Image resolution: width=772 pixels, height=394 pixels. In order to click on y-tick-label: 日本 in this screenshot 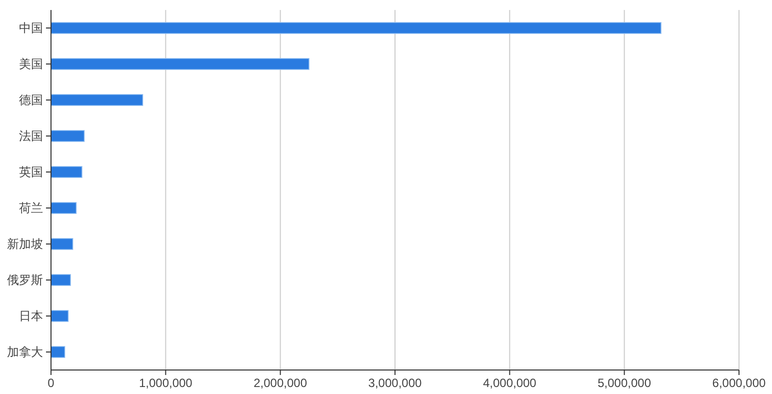, I will do `click(31, 316)`.